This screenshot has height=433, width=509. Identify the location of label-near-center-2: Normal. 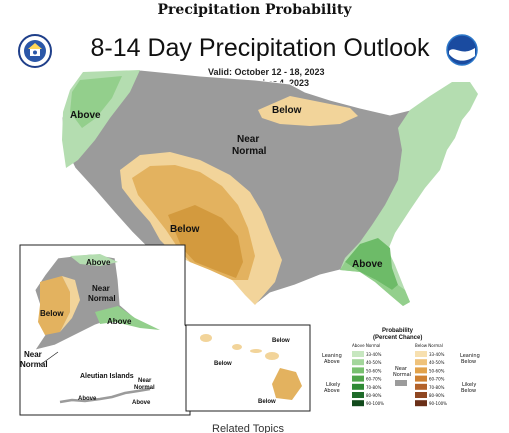
(249, 151).